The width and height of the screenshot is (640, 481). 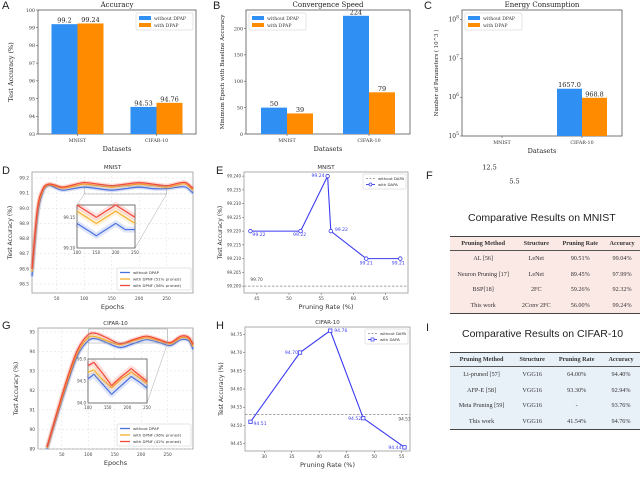 What do you see at coordinates (70, 248) in the screenshot?
I see `inset-y-tick-label: 99.10` at bounding box center [70, 248].